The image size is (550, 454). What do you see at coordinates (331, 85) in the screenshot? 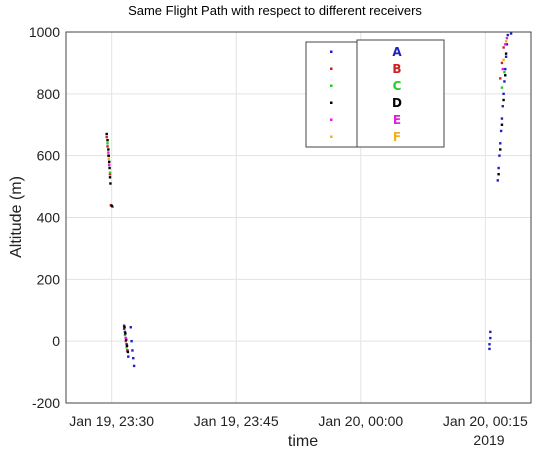
I see `legend-marker-c` at bounding box center [331, 85].